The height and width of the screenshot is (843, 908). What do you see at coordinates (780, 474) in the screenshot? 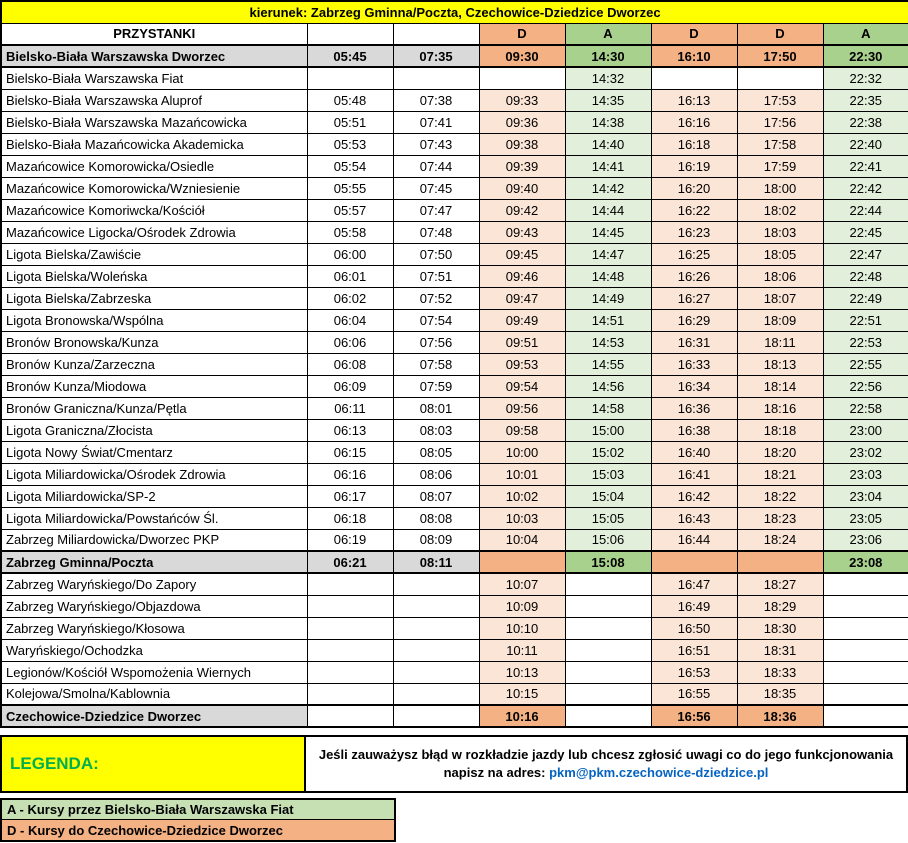
I see `time-cell: 18:21` at bounding box center [780, 474].